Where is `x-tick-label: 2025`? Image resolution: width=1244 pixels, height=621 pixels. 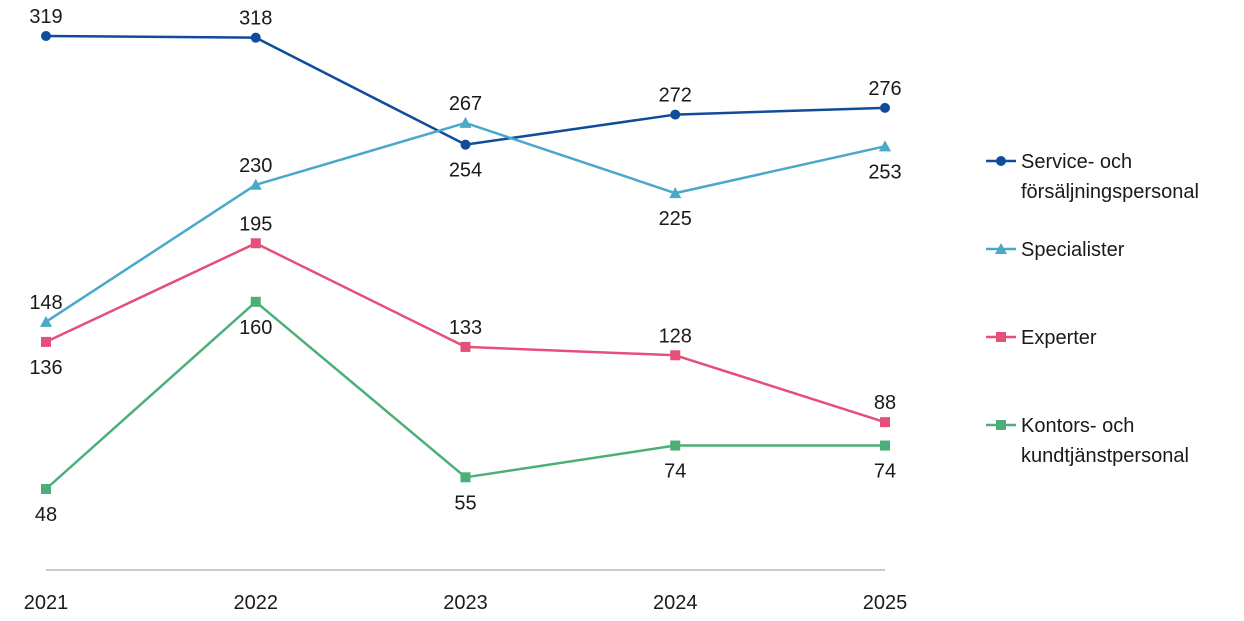 x-tick-label: 2025 is located at coordinates (885, 603).